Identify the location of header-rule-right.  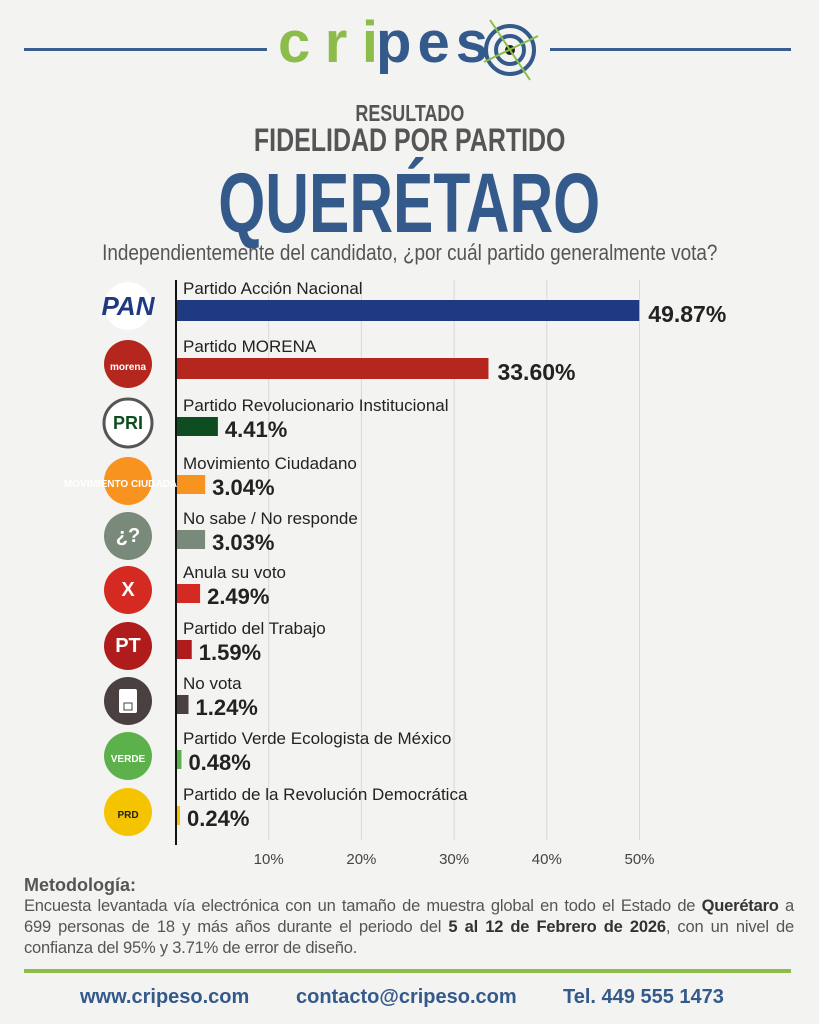
(670, 49).